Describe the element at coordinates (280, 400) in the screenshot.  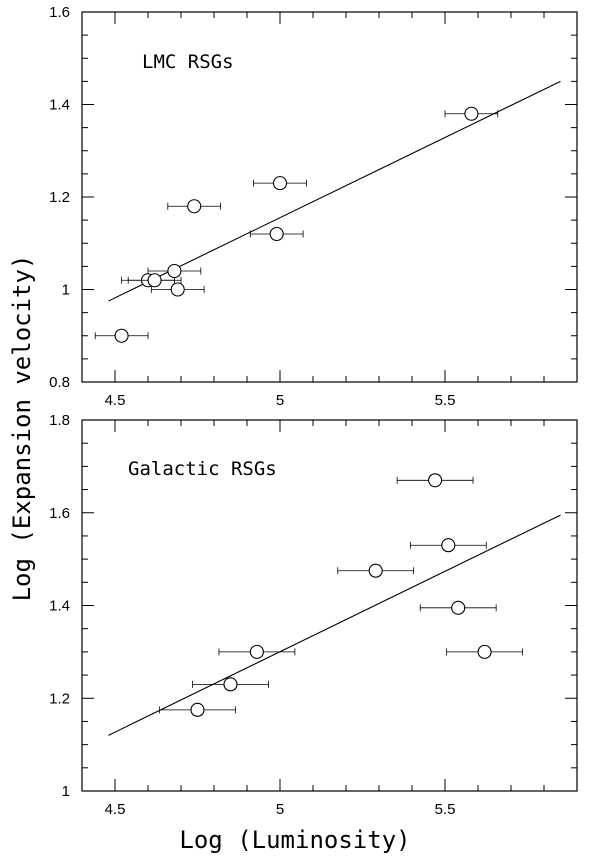
I see `lmc-x-tick-label: 5` at that location.